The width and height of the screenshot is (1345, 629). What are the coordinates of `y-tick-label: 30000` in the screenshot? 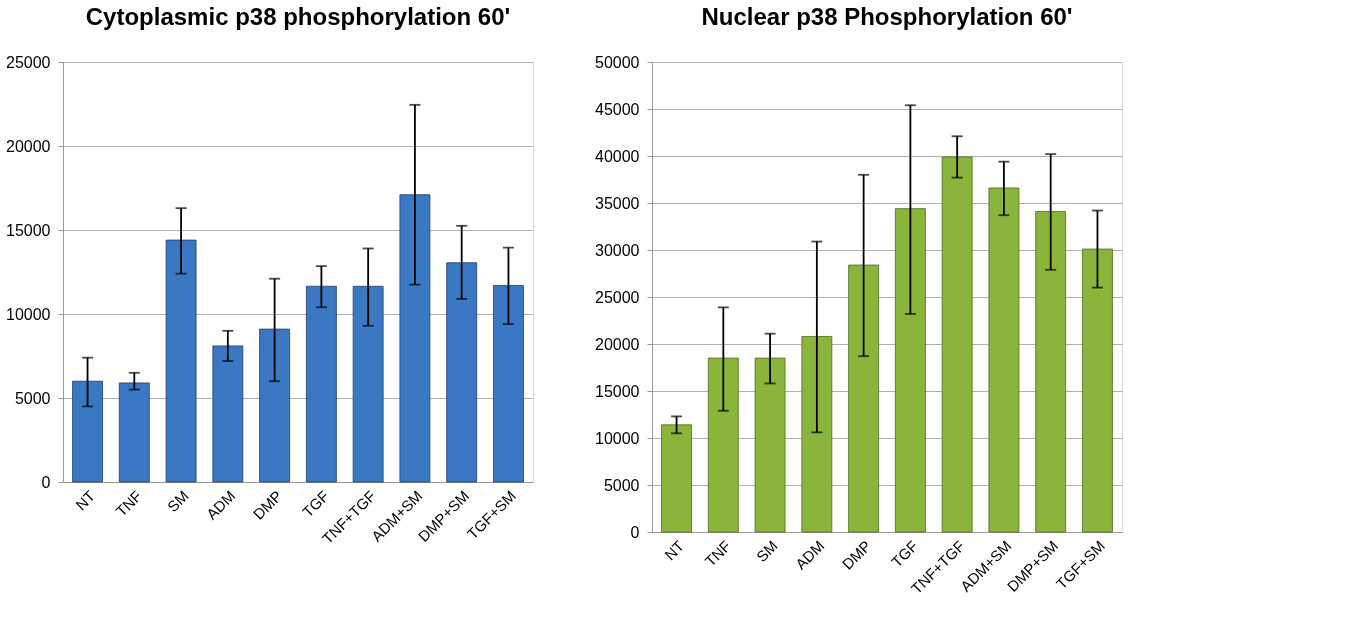 It's located at (617, 250).